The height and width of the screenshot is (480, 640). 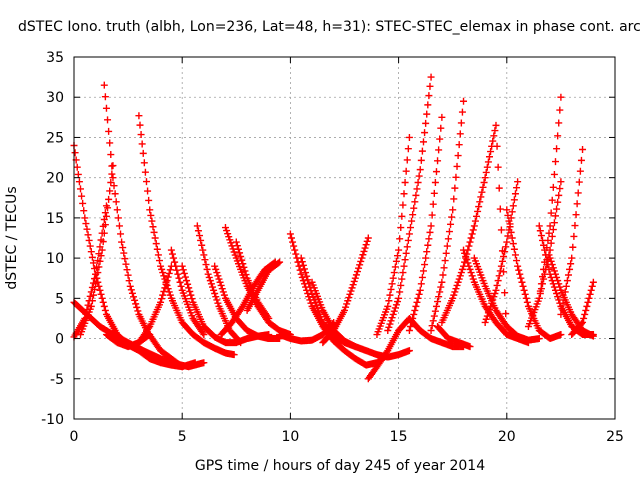 What do you see at coordinates (55, 179) in the screenshot?
I see `y-tick-label: 20` at bounding box center [55, 179].